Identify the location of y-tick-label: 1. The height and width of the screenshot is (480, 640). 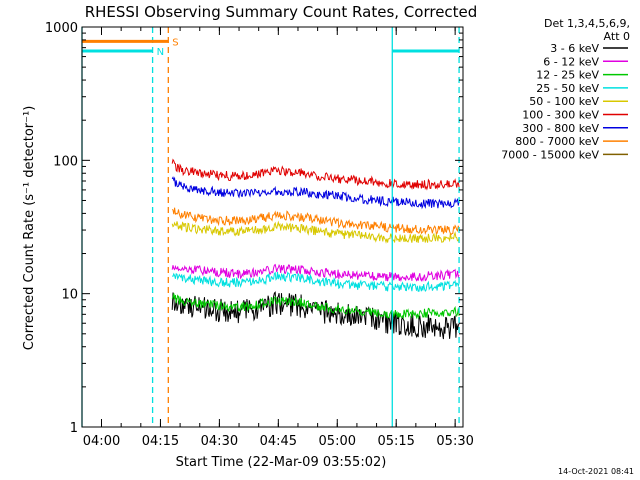
(74, 428).